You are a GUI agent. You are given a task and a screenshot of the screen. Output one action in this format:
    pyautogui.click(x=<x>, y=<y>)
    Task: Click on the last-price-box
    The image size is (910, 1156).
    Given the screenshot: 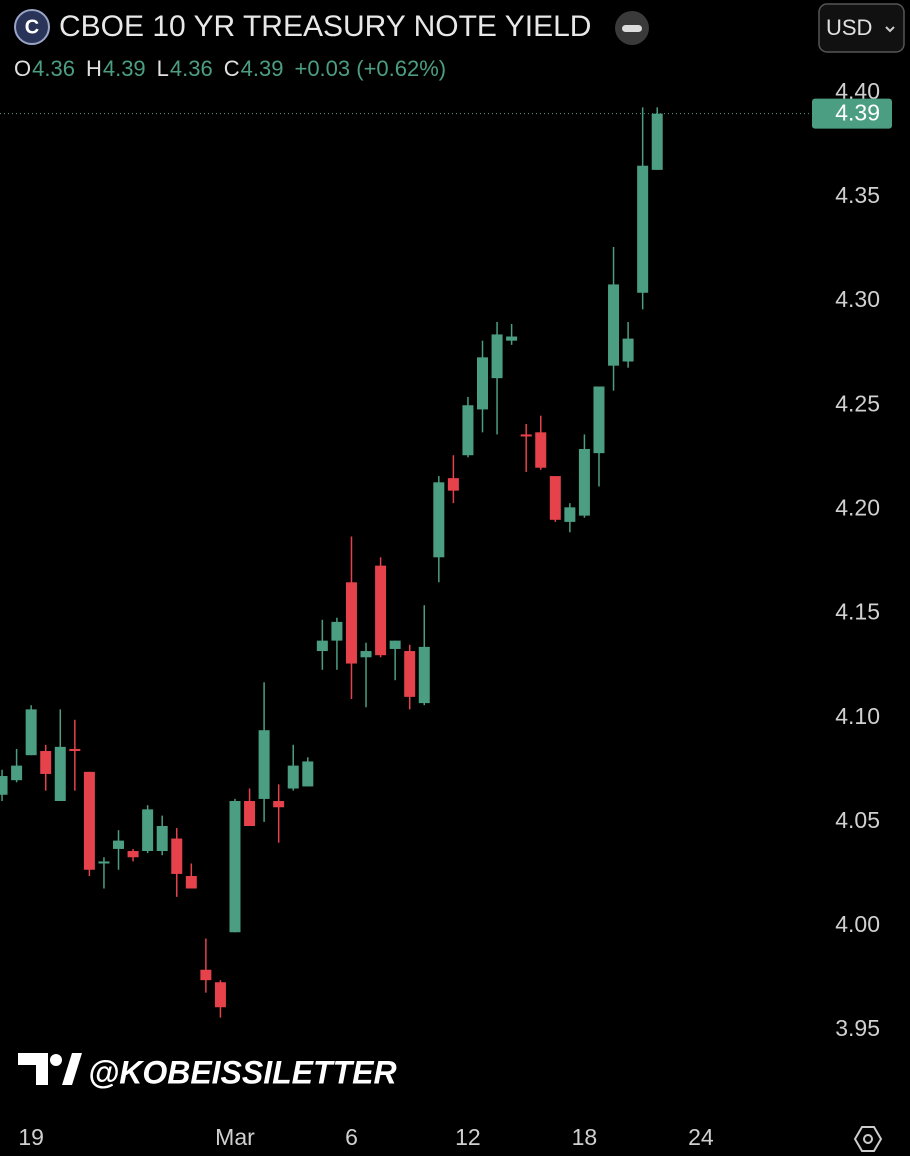 What is the action you would take?
    pyautogui.click(x=852, y=113)
    